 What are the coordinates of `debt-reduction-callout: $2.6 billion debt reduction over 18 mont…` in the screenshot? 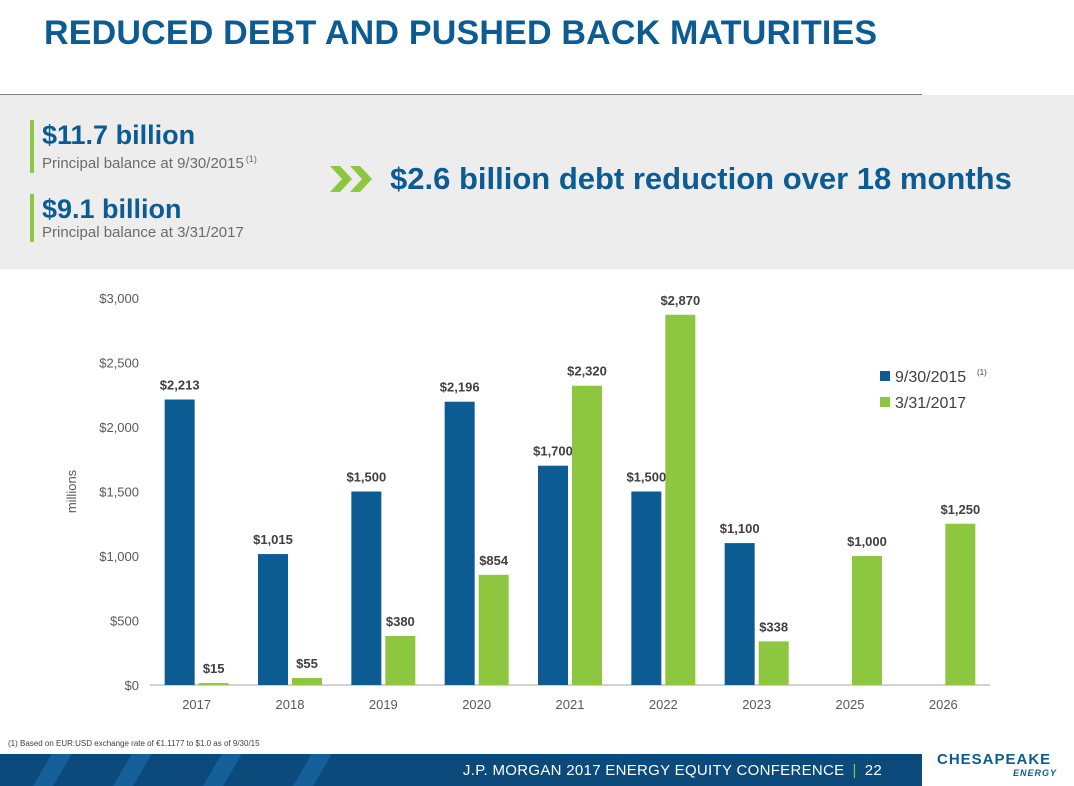 It's located at (670, 179).